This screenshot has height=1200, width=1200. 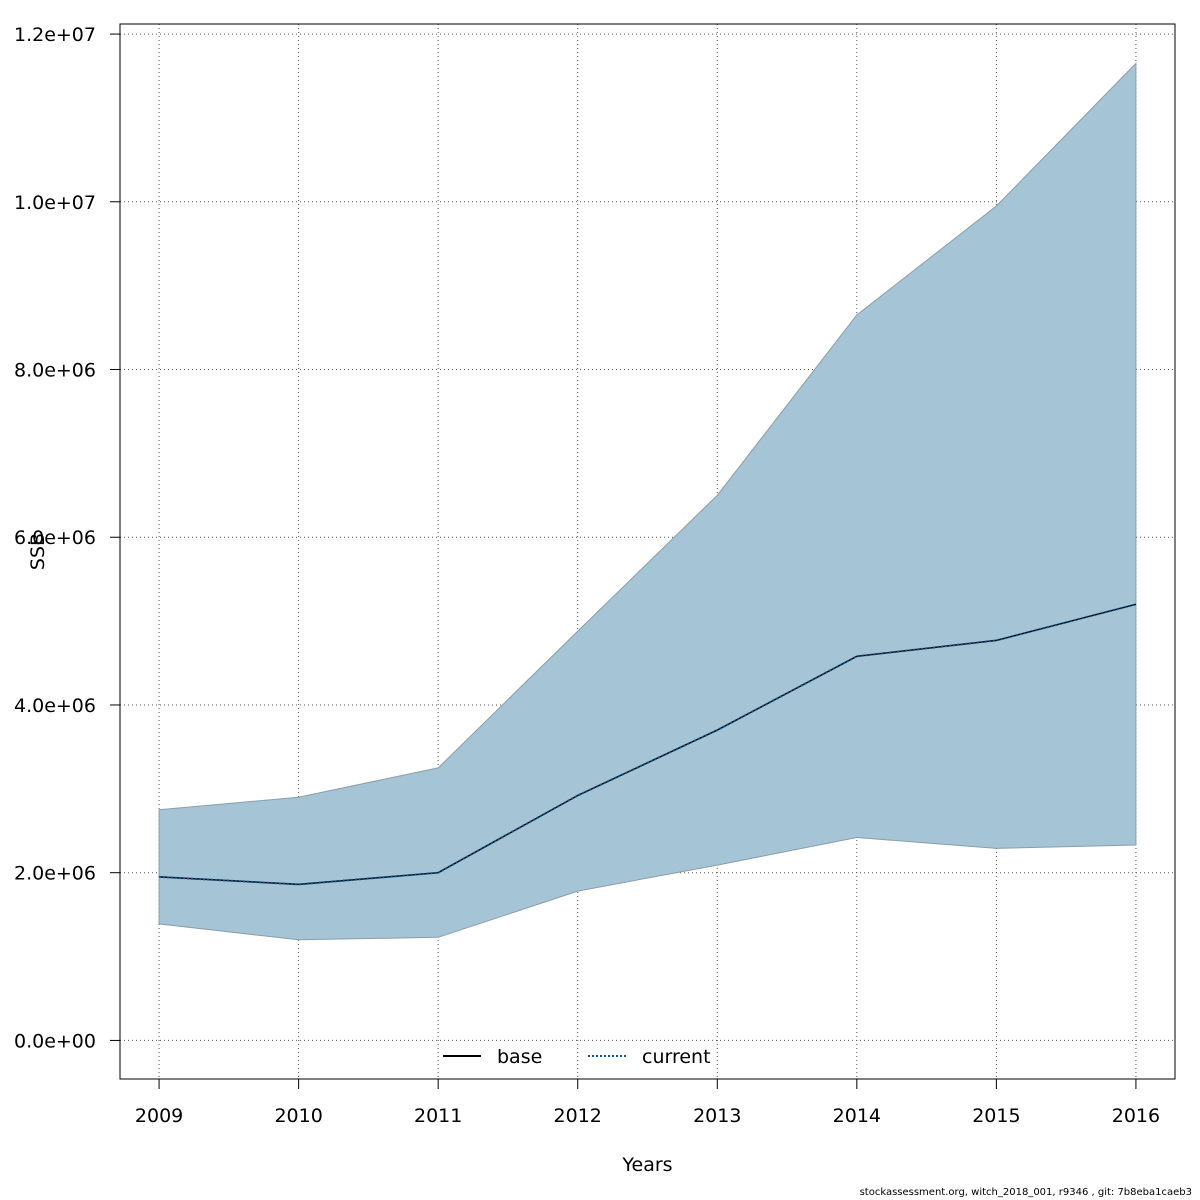 What do you see at coordinates (38, 551) in the screenshot?
I see `y-axis-title: SSB` at bounding box center [38, 551].